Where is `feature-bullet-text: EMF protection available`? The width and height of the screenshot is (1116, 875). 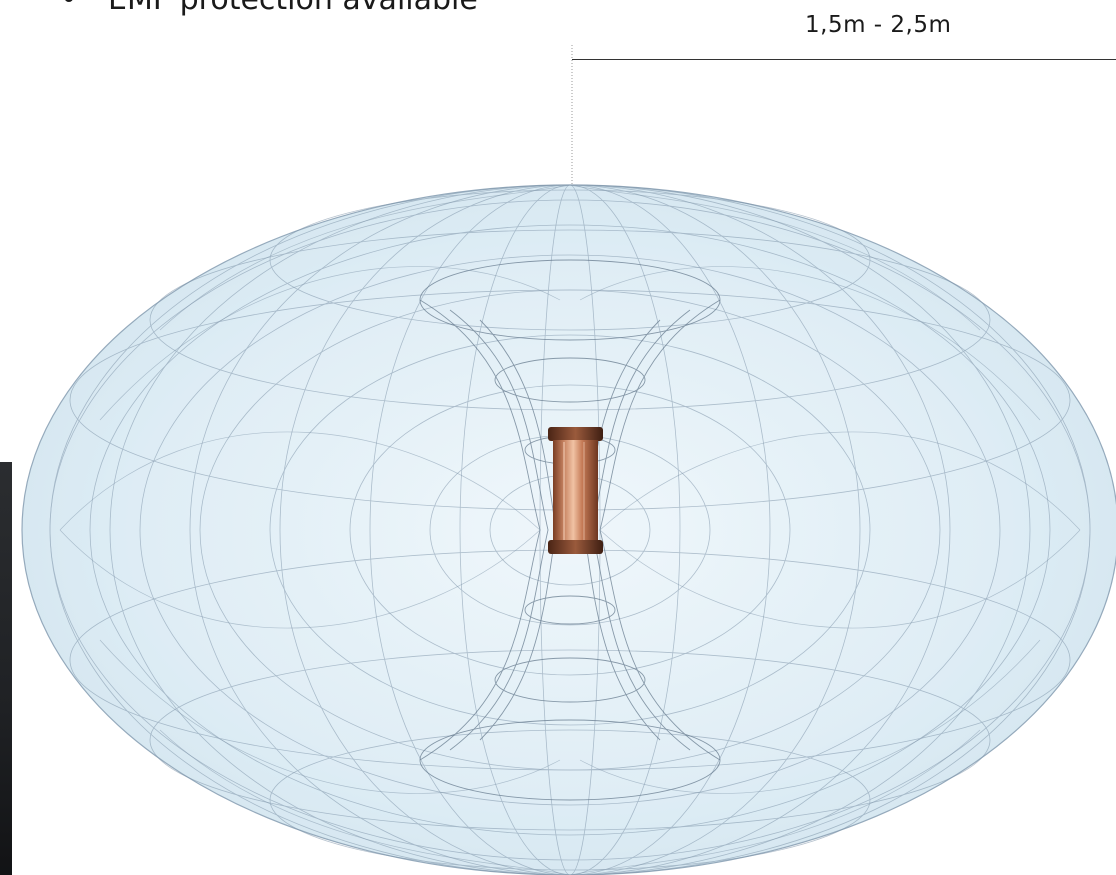
feature-bullet-text: EMF protection available is located at coordinates (293, 10).